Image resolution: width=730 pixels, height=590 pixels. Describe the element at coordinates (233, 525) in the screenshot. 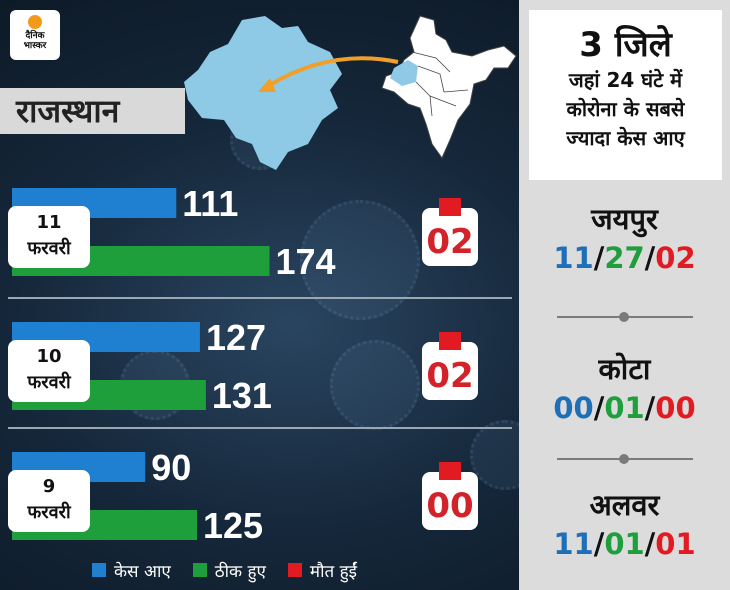

I see `recovered-value-label: 125` at that location.